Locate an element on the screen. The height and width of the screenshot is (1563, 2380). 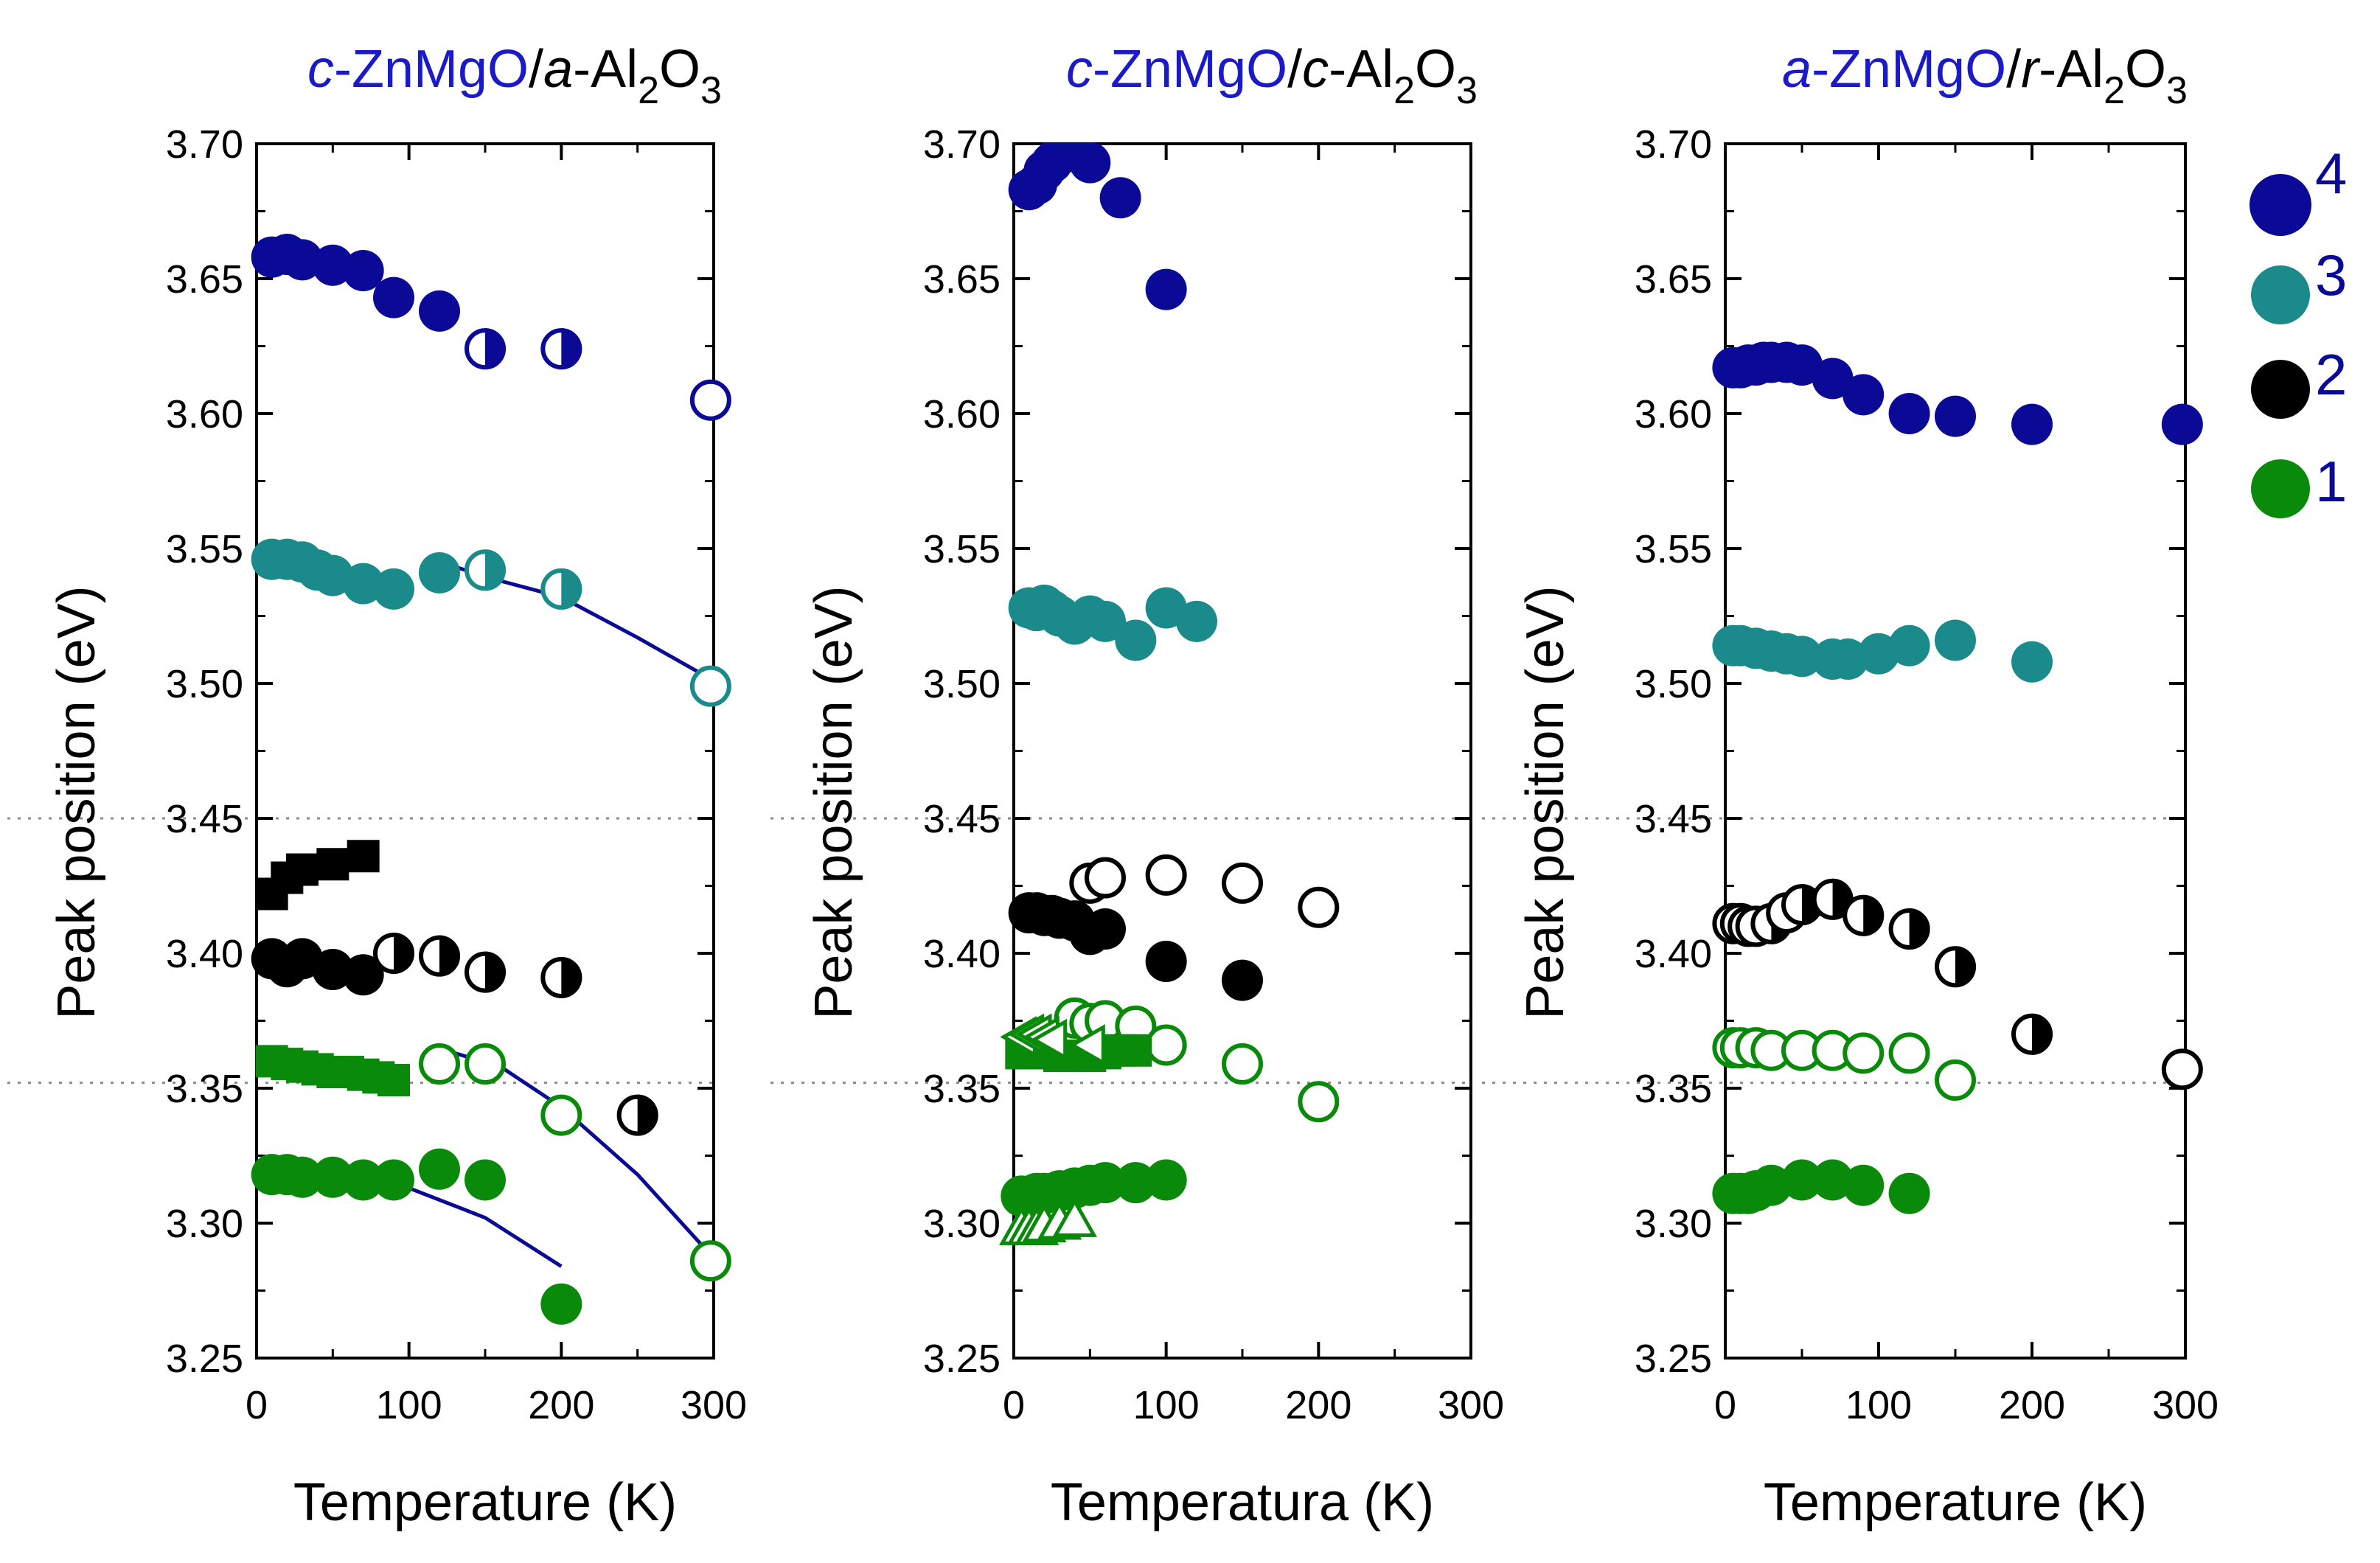
data-point-triangle-up is located at coordinates (1074, 1217).